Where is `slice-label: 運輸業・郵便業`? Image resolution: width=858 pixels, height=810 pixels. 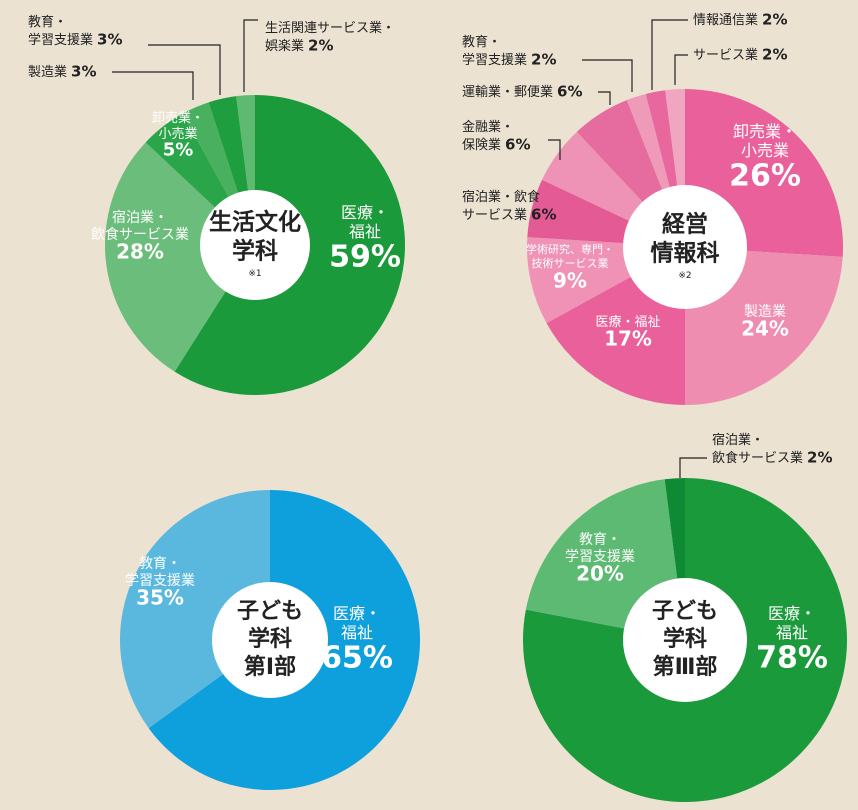 slice-label: 運輸業・郵便業 is located at coordinates (507, 92).